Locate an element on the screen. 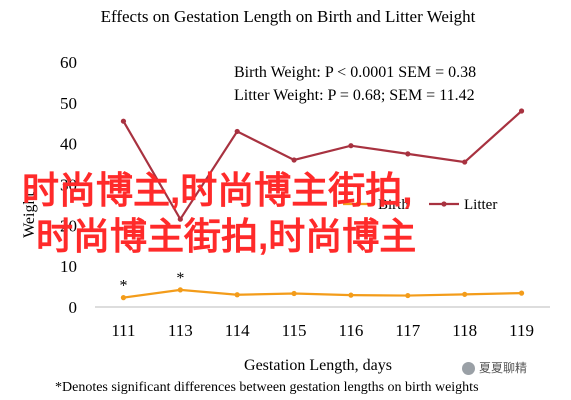  legend-marker-birth is located at coordinates (358, 204).